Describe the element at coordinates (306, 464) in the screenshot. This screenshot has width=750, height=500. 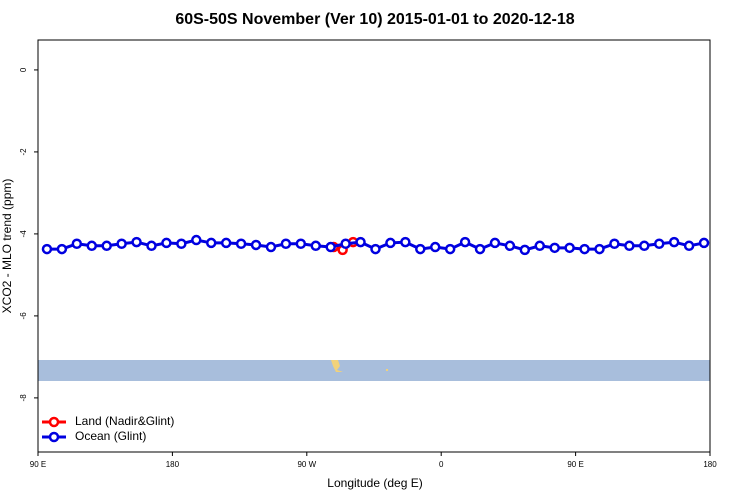
I see `x-tick-label: 90 W` at that location.